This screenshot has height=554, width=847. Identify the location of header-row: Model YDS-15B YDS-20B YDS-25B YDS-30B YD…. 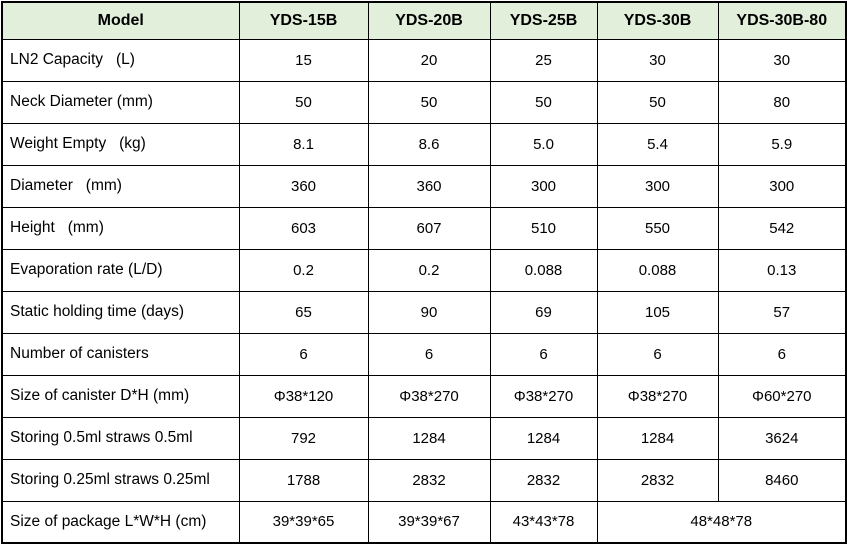
(424, 20).